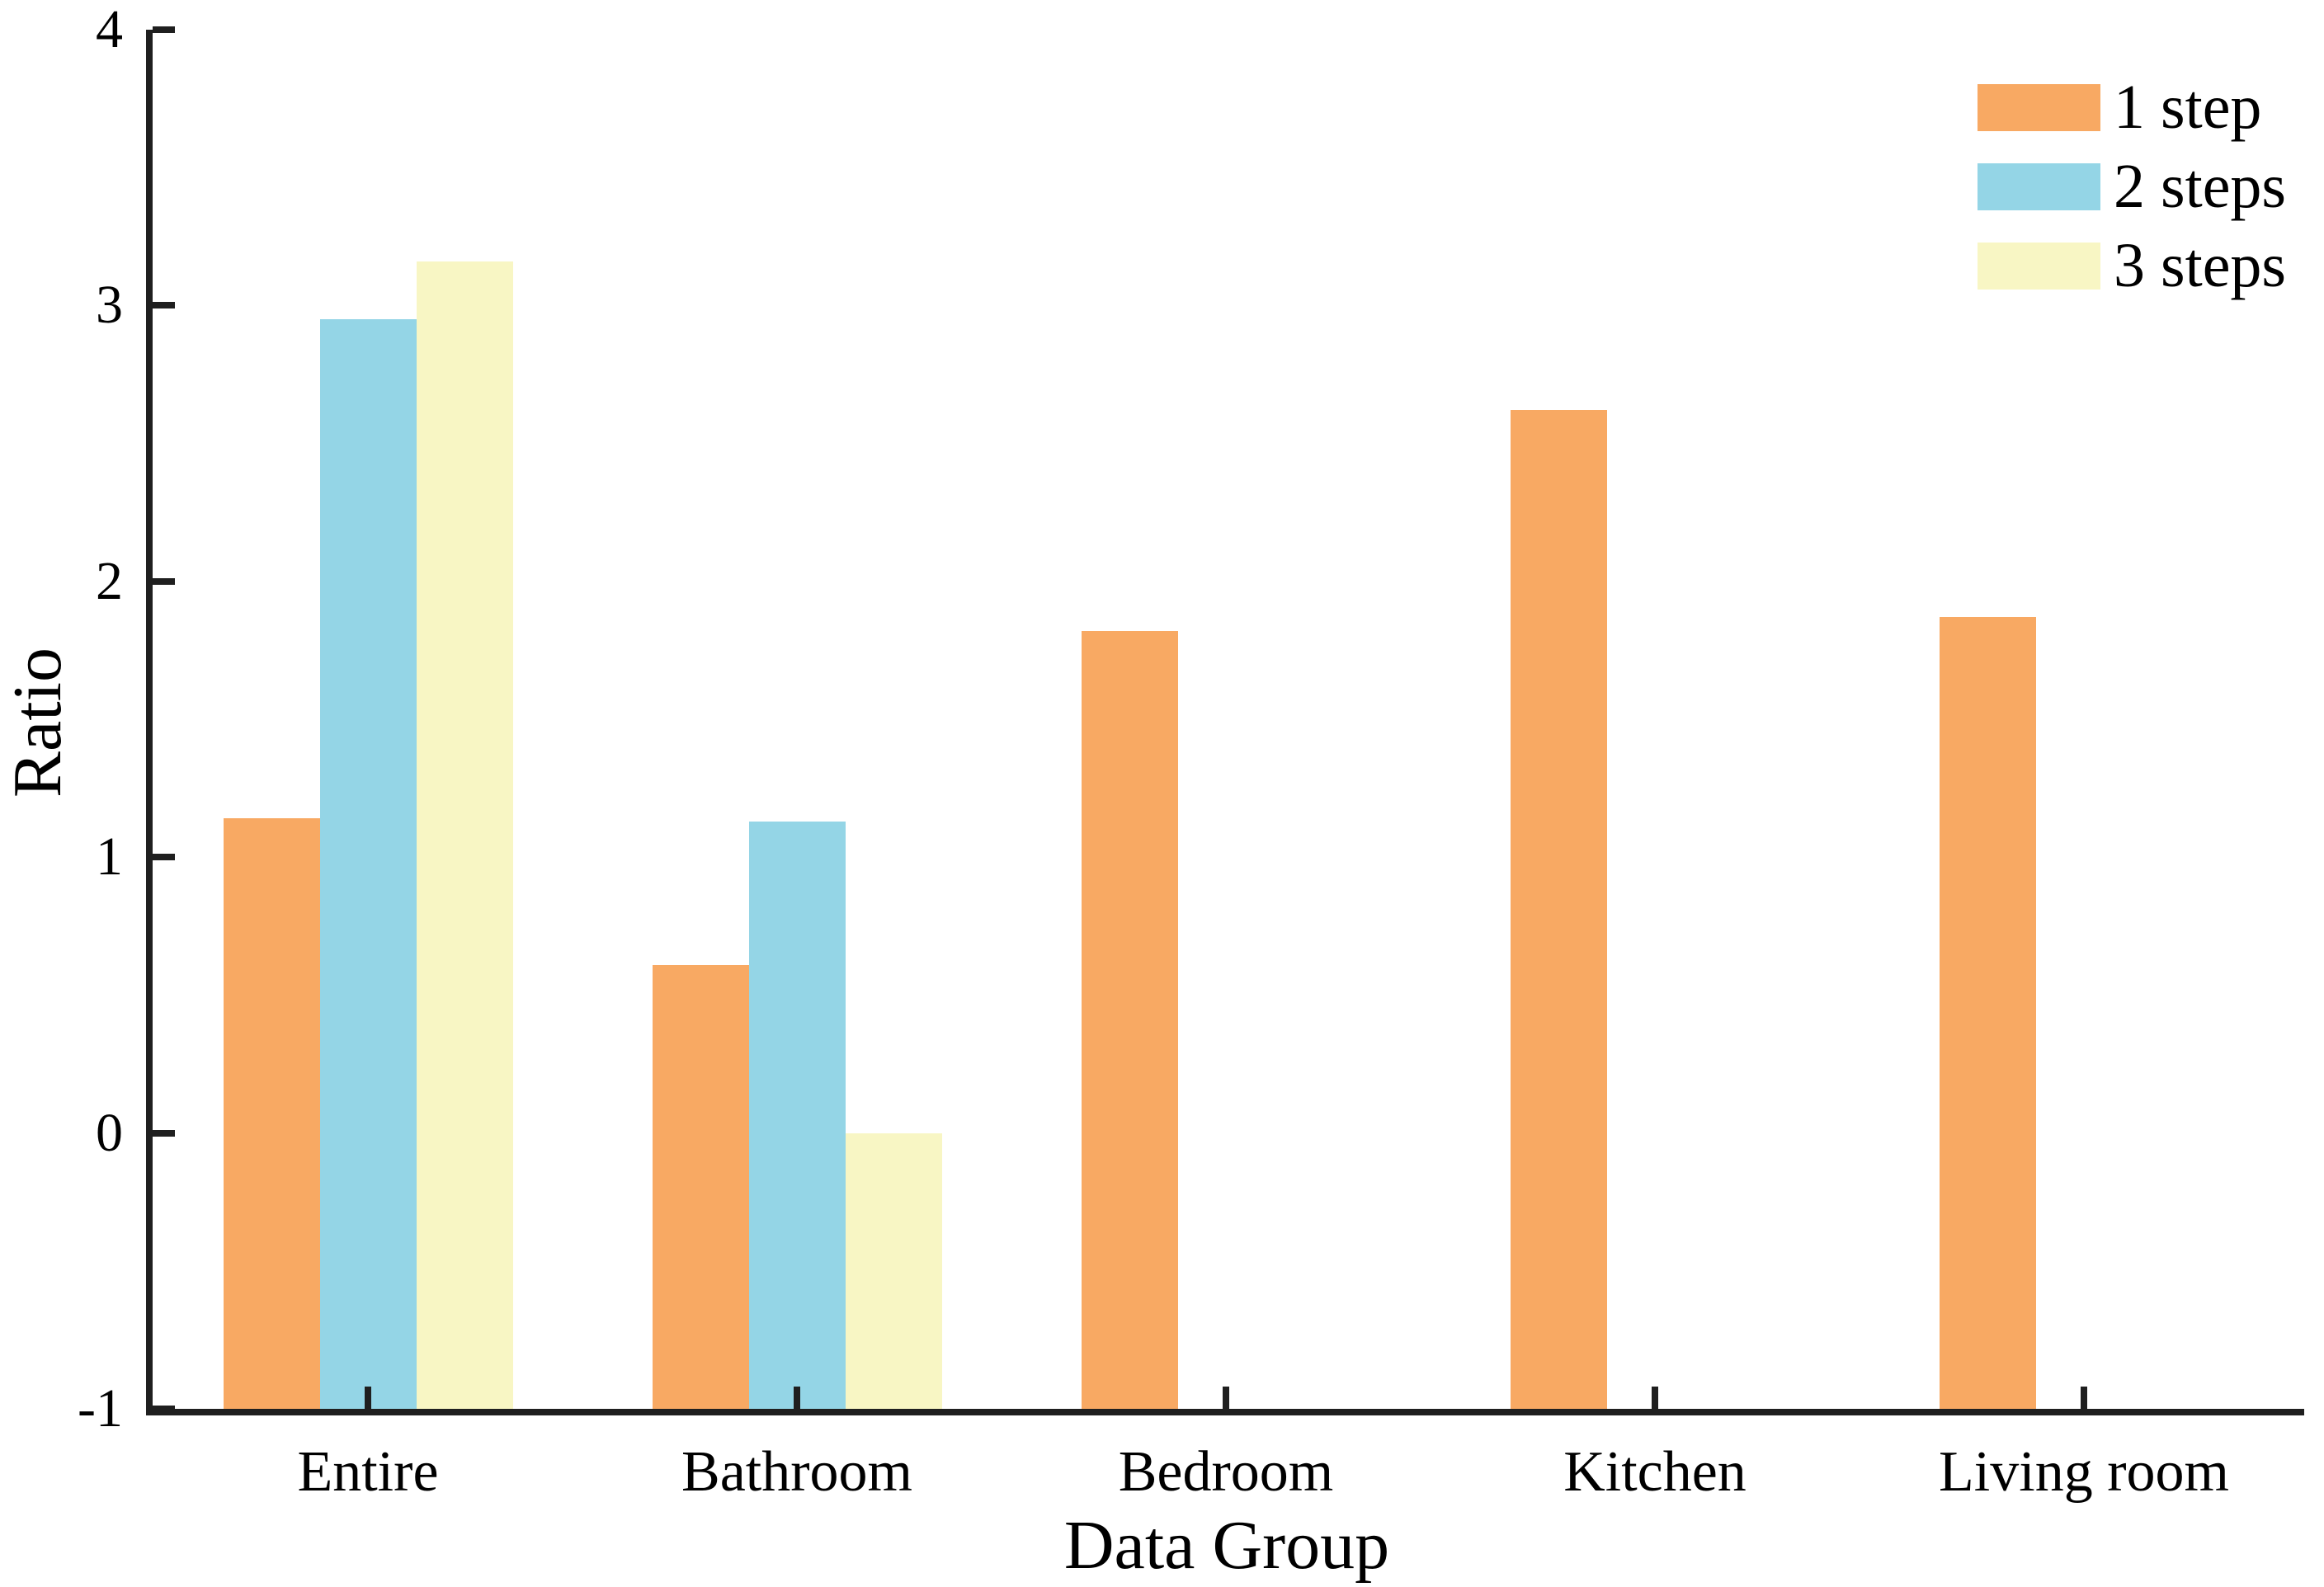  What do you see at coordinates (1226, 1545) in the screenshot?
I see `x-axis-title: Data Group` at bounding box center [1226, 1545].